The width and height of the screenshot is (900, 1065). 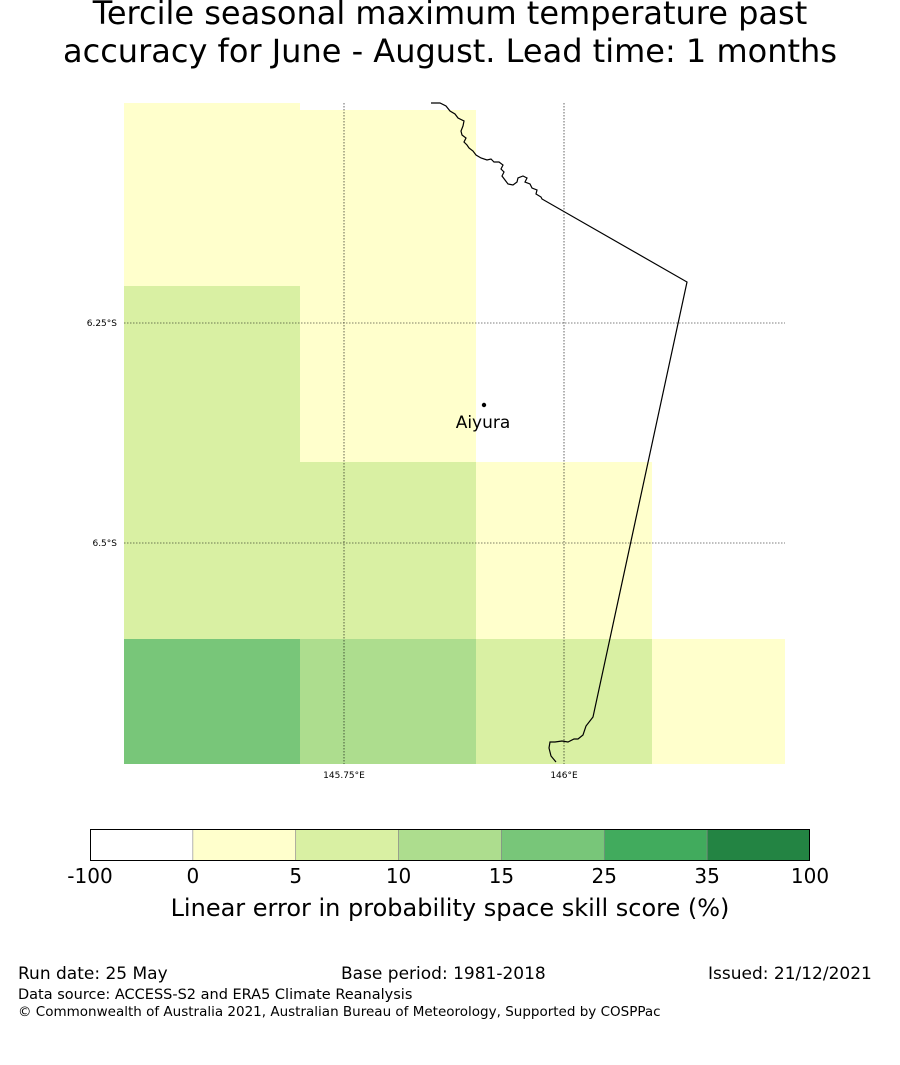 I want to click on colorbar-tick-label: 25, so click(x=604, y=876).